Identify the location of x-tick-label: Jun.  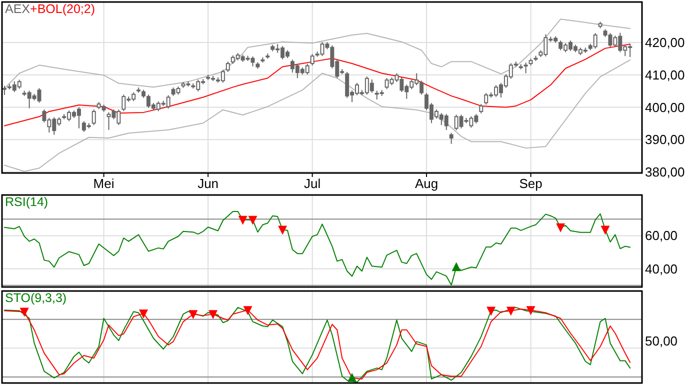
(208, 183).